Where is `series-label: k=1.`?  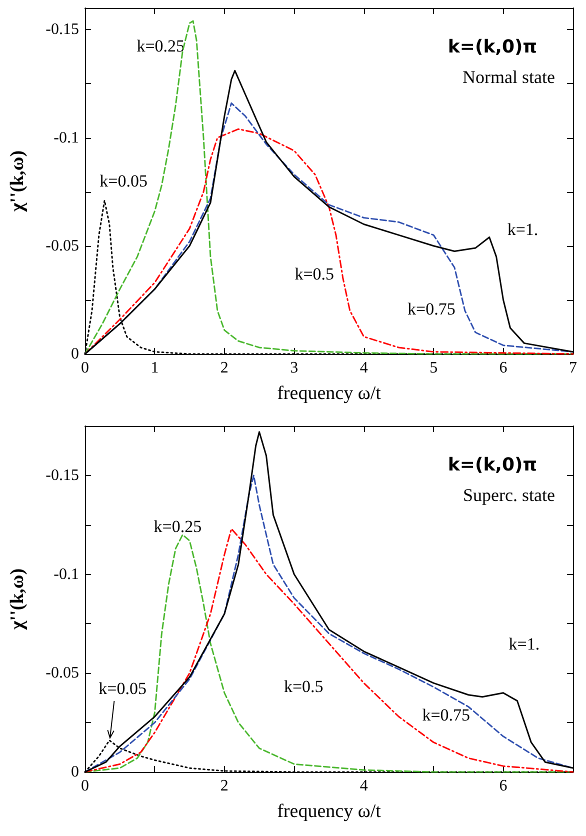
series-label: k=1. is located at coordinates (522, 229).